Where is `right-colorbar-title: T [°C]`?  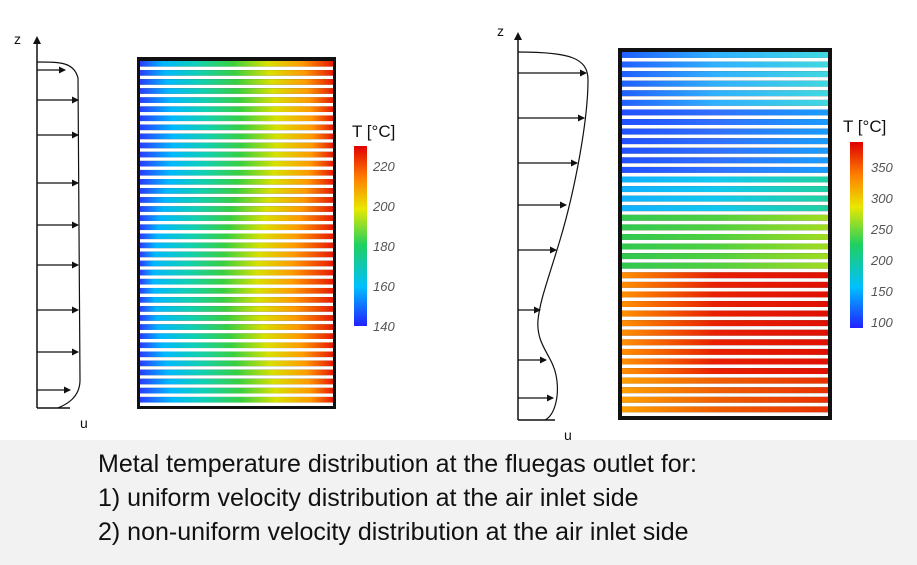 right-colorbar-title: T [°C] is located at coordinates (864, 126).